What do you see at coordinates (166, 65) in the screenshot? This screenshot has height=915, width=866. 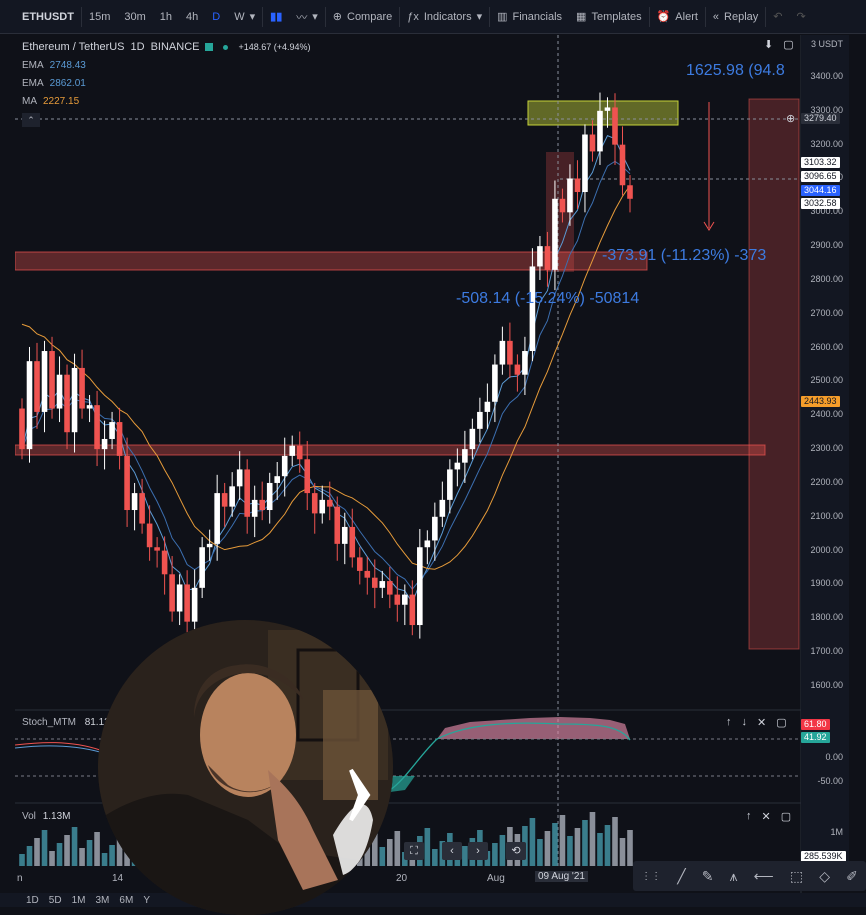 I see `legend-ema-1: EMA 2748.43` at bounding box center [166, 65].